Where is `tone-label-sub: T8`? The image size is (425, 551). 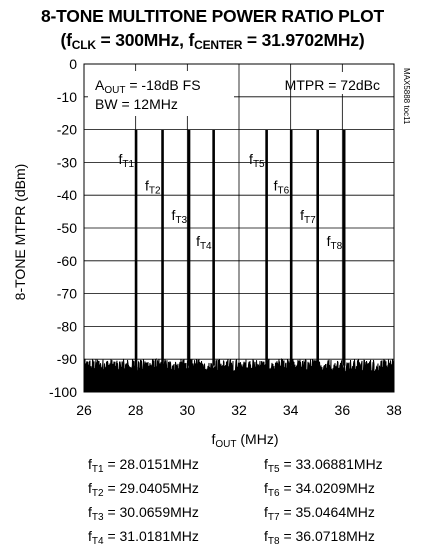
tone-label-sub: T8 is located at coordinates (337, 246).